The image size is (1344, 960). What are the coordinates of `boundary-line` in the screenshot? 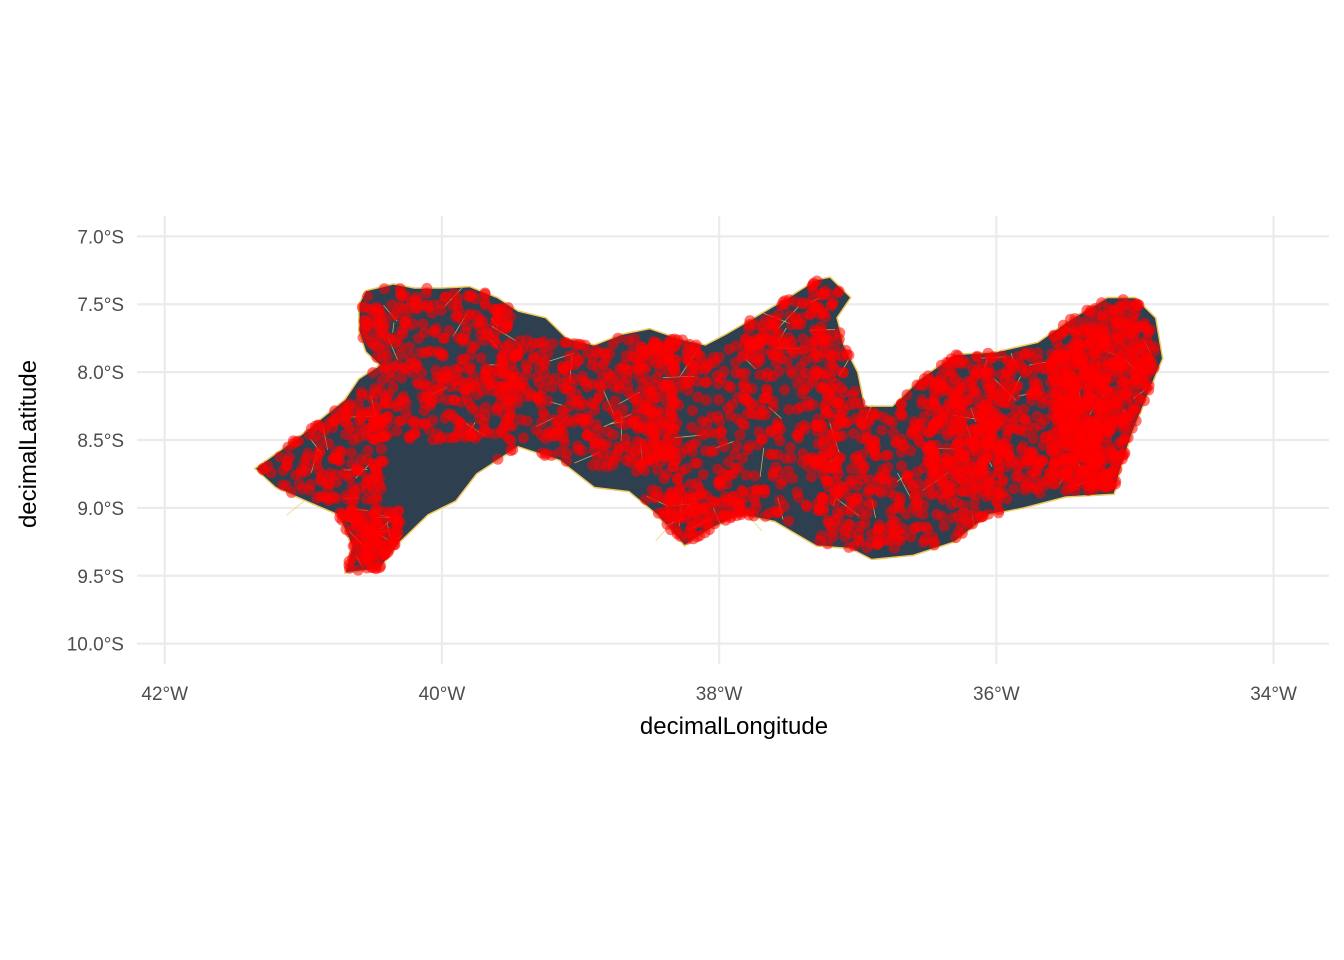 It's located at (904, 485).